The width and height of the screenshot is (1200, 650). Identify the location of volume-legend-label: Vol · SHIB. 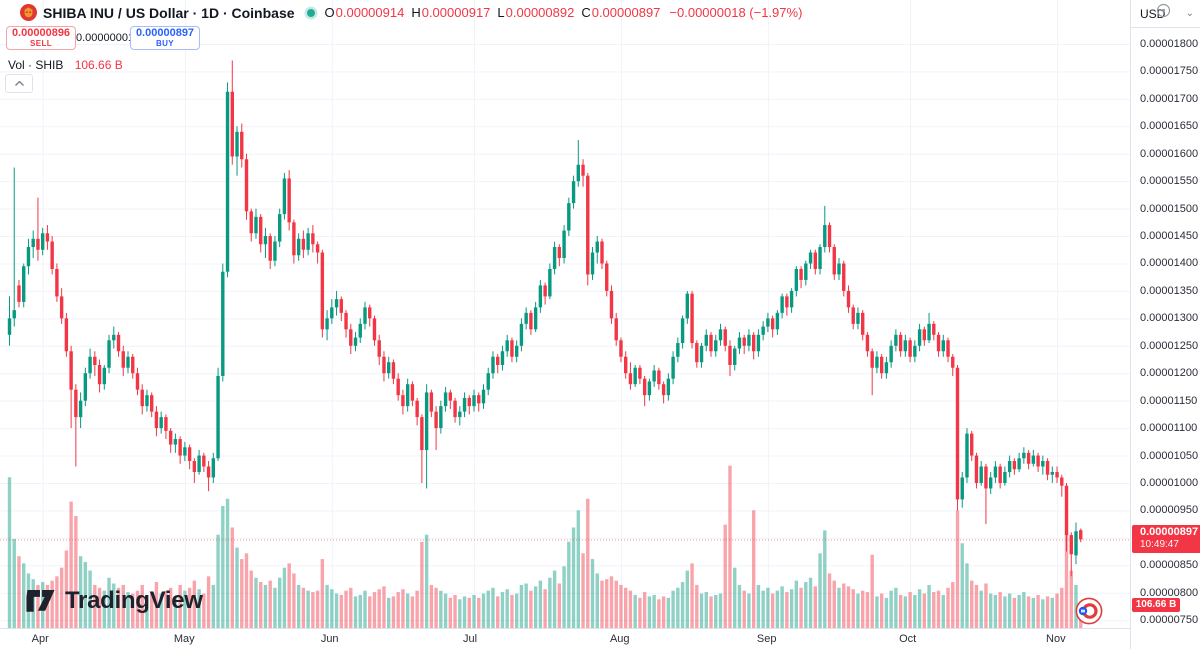
(36, 65).